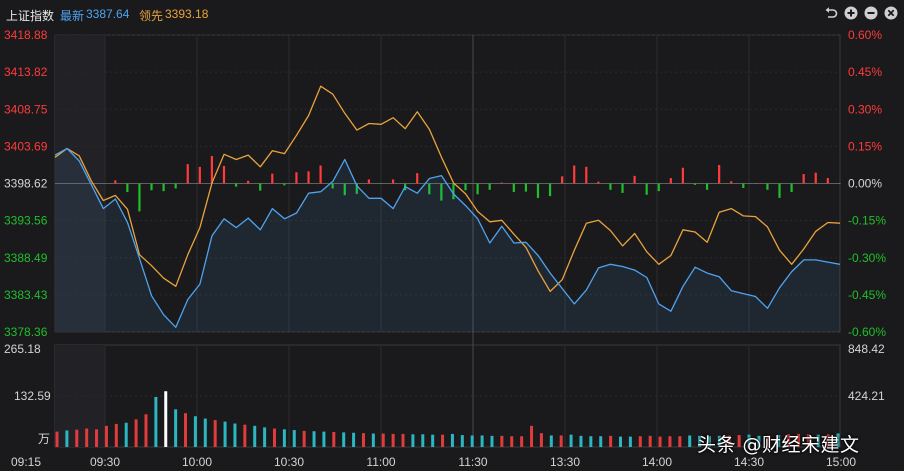 Image resolution: width=904 pixels, height=471 pixels. What do you see at coordinates (867, 295) in the screenshot?
I see `y-right-tick-label: -0.45%` at bounding box center [867, 295].